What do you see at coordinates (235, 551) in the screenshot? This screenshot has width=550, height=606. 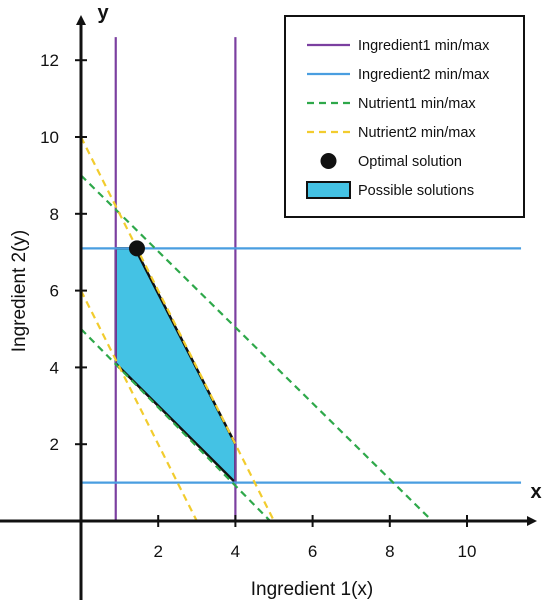 I see `x-tick-label: 4` at bounding box center [235, 551].